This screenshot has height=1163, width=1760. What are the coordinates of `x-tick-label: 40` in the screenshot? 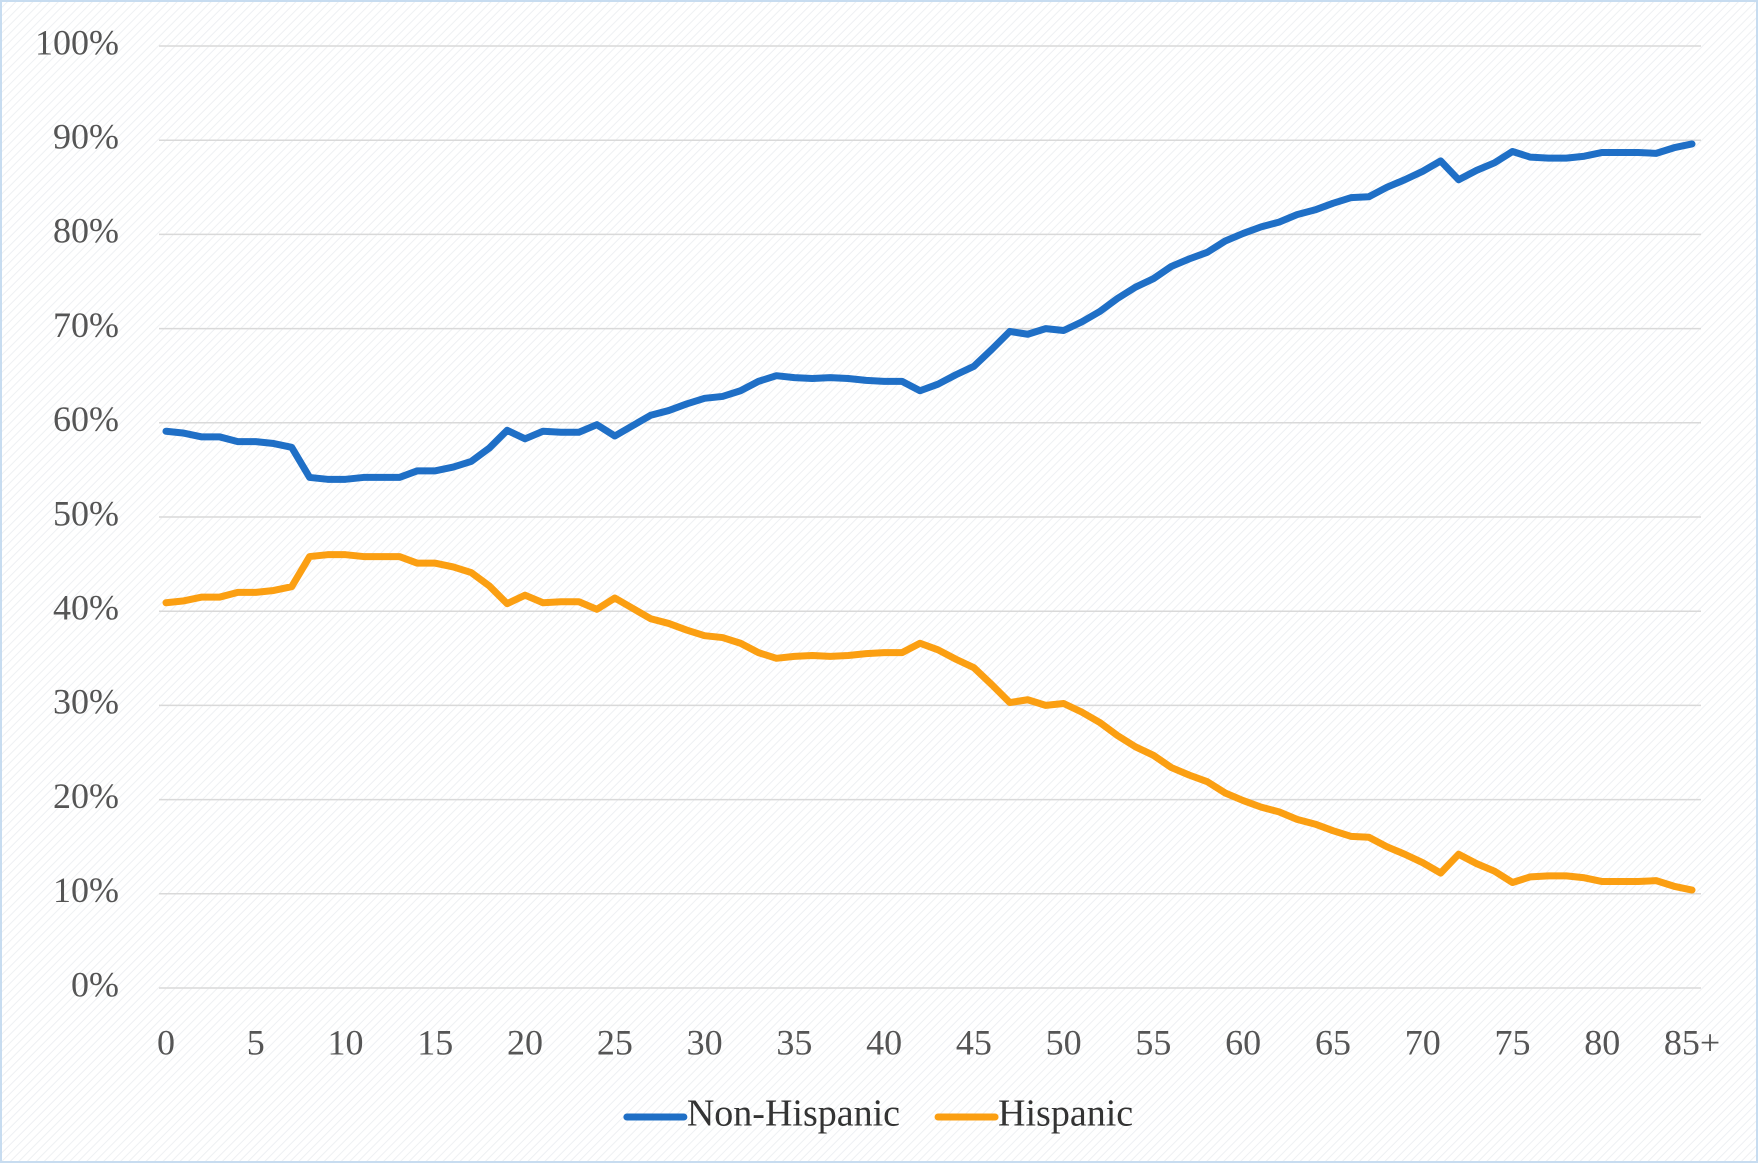 It's located at (884, 1042).